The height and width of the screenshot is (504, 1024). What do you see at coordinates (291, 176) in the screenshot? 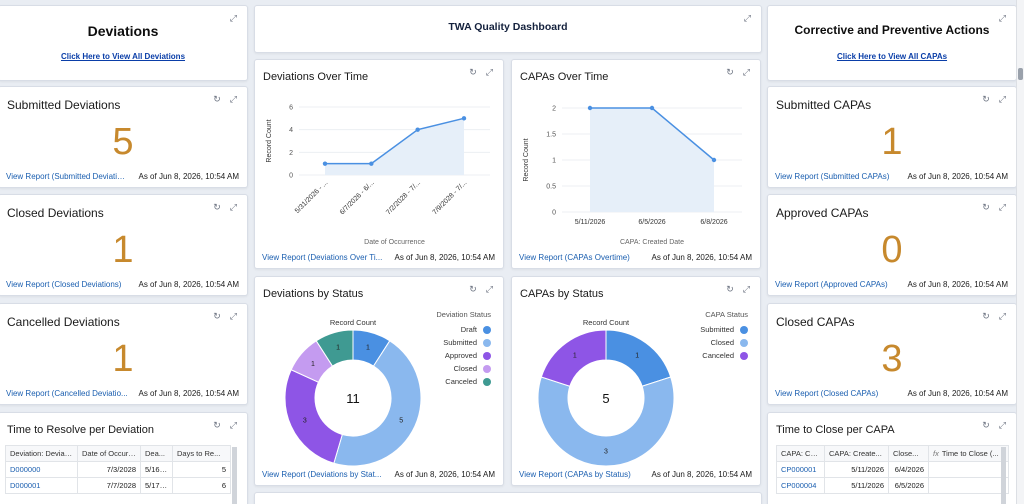
I see `y-tick-label: 0` at bounding box center [291, 176].